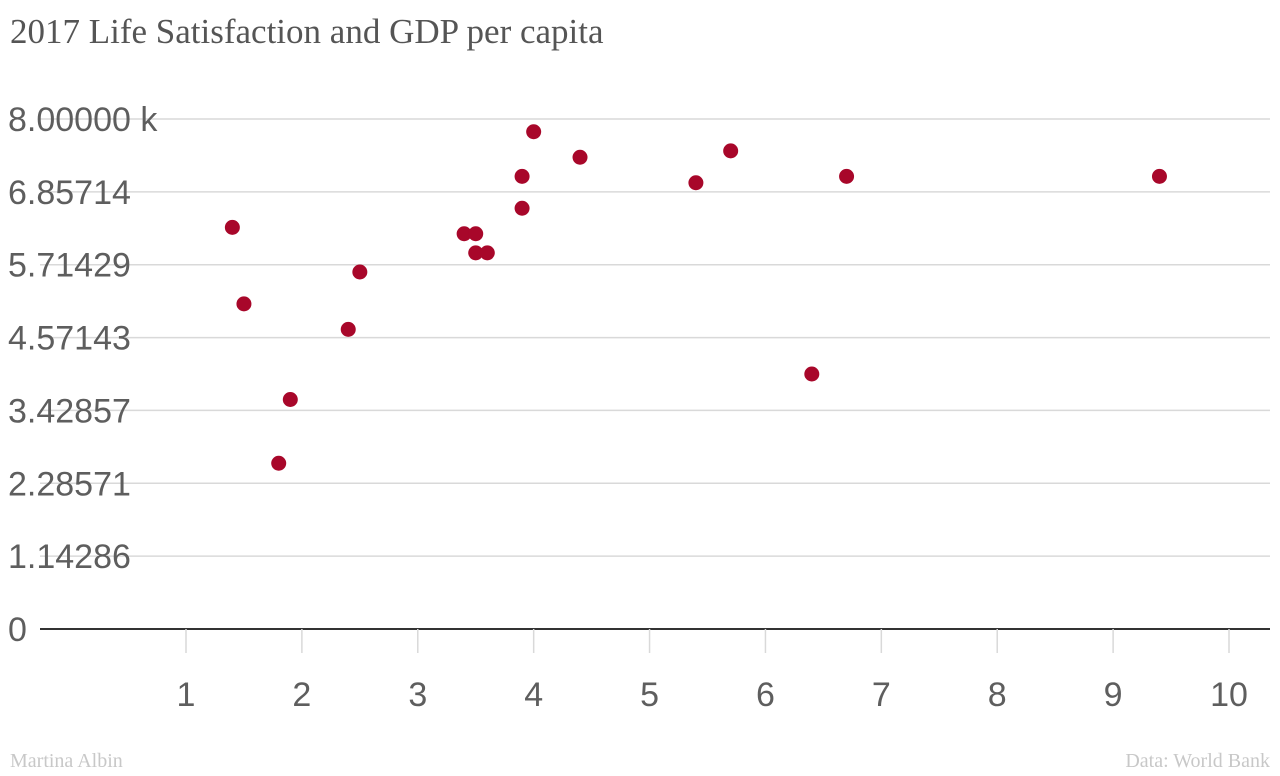  Describe the element at coordinates (417, 695) in the screenshot. I see `x-tick-label: 3` at that location.